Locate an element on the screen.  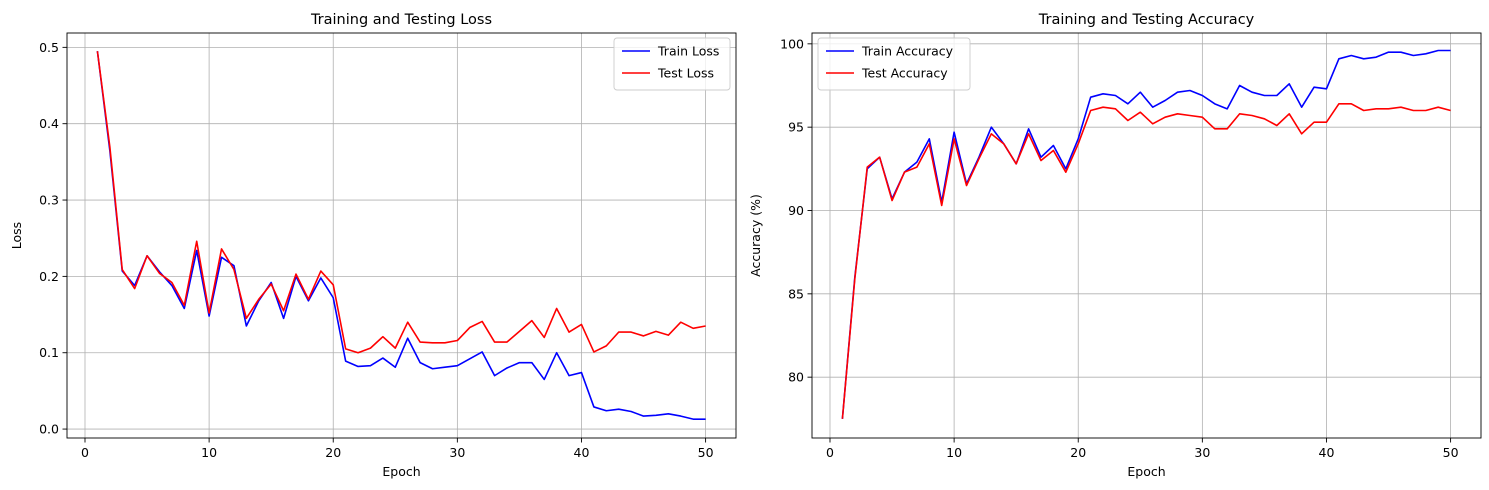
accuracy-y-tick-label: 85 is located at coordinates (796, 293).